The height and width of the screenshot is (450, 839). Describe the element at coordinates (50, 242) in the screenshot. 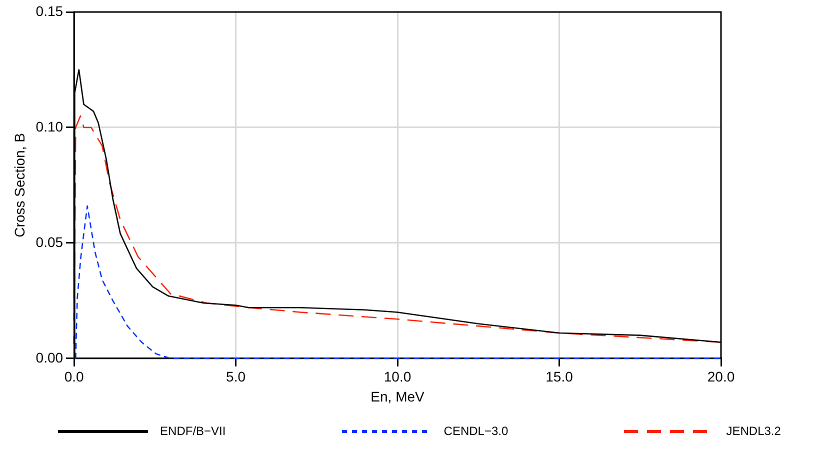

I see `y-tick-label: 0.05` at that location.